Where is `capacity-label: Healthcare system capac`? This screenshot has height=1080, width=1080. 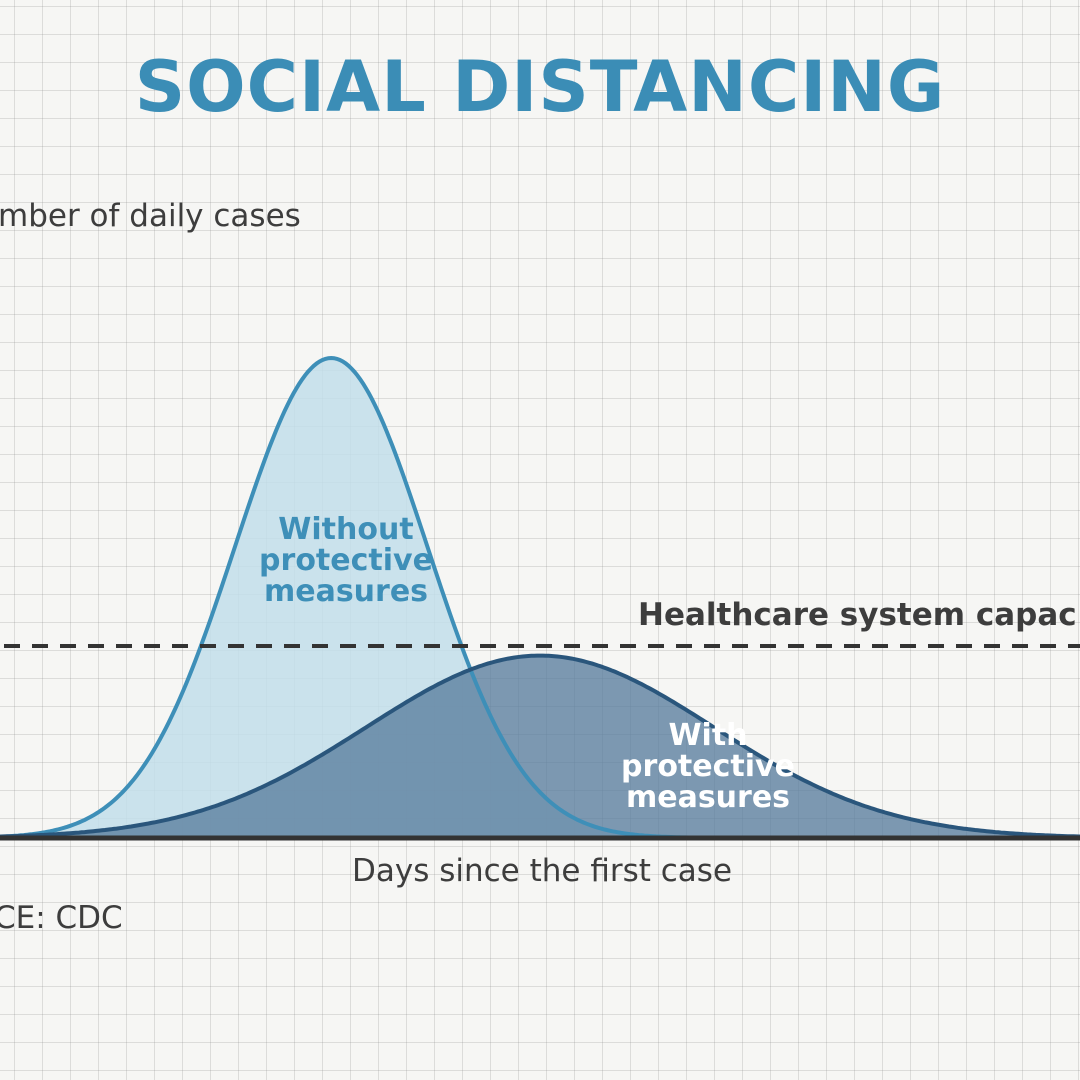 capacity-label: Healthcare system capac is located at coordinates (857, 615).